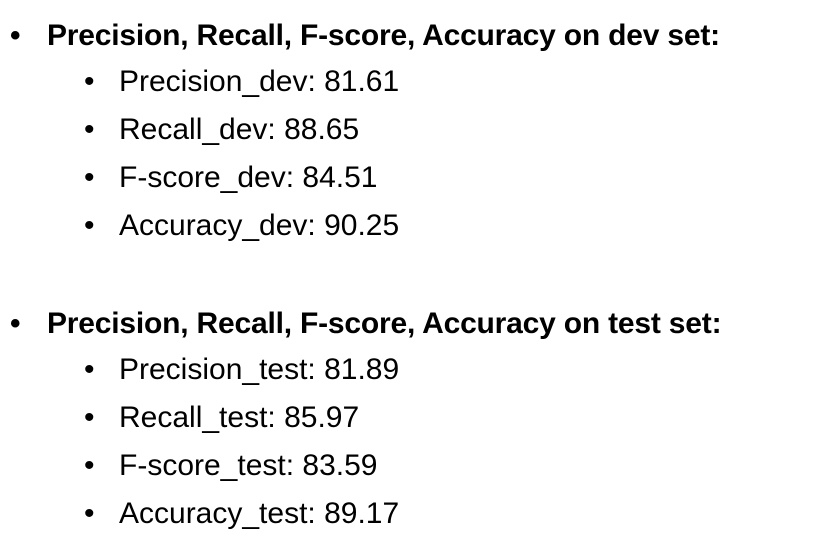 Image resolution: width=828 pixels, height=555 pixels. I want to click on list-item: • Accuracy_dev: 90.25, so click(414, 226).